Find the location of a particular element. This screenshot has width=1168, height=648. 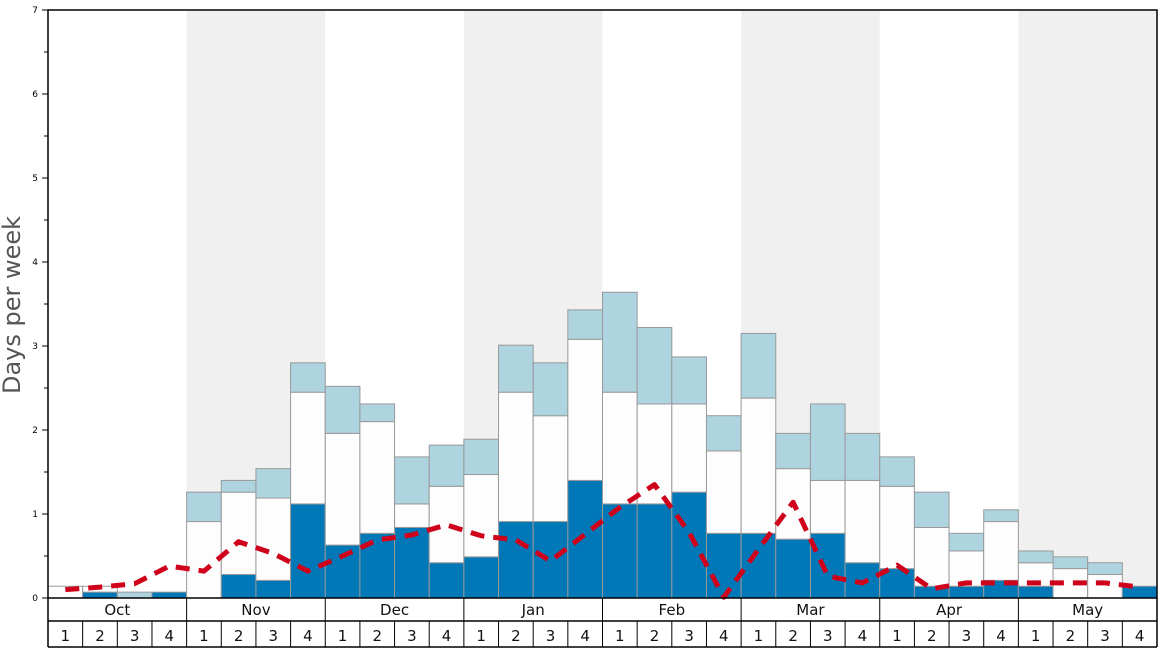

y-tick-label: 5 is located at coordinates (35, 179).